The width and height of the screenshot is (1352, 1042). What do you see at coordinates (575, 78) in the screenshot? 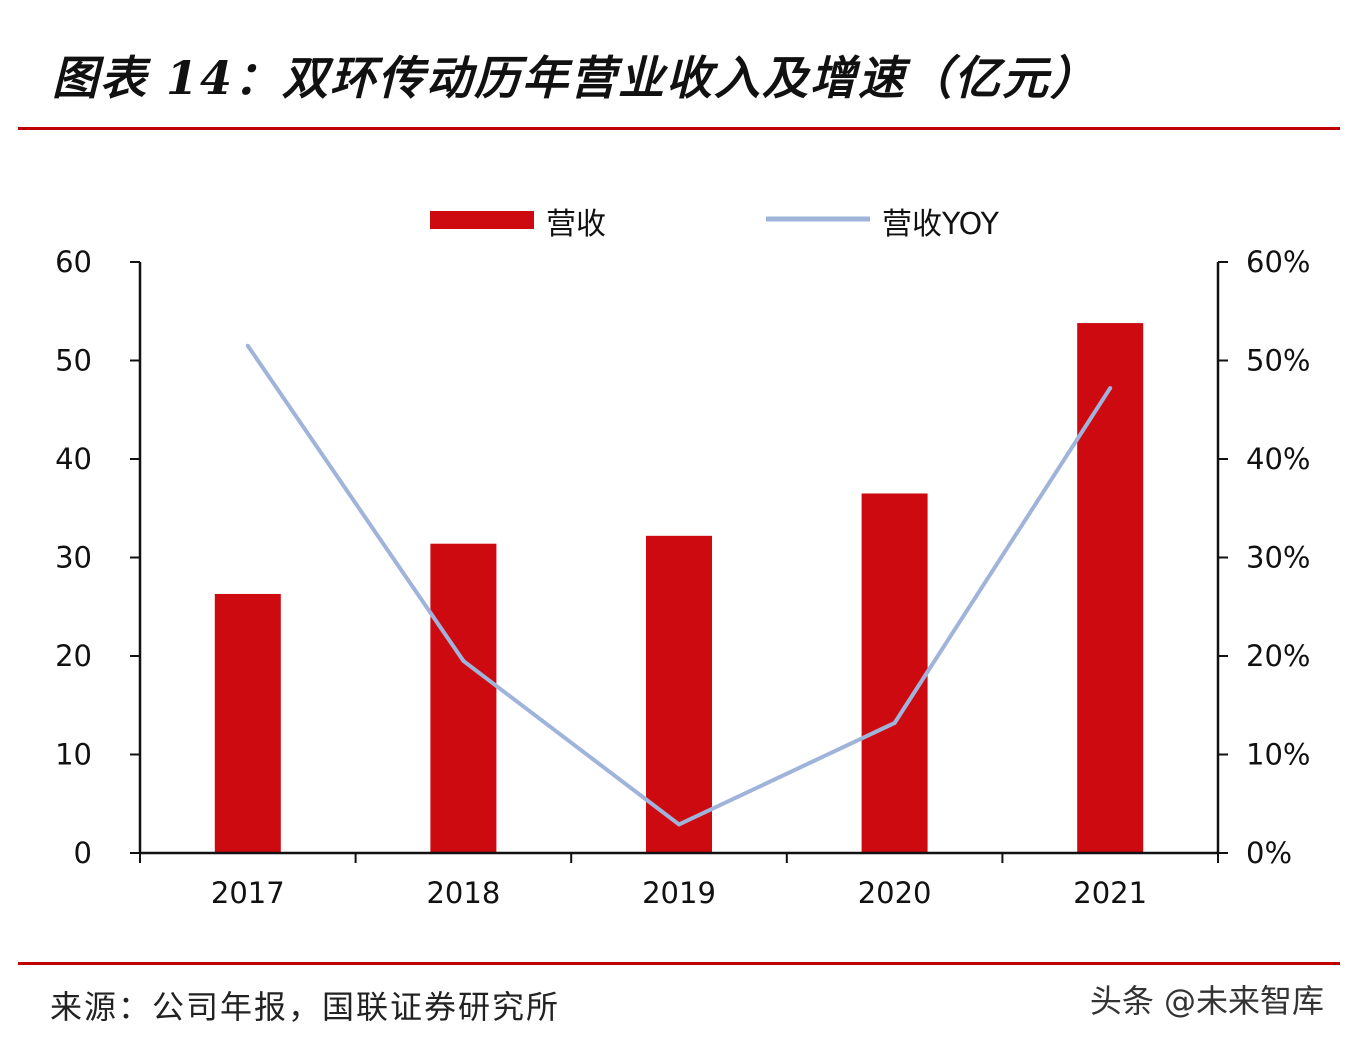
I see `page-title: 图表 14：双环传动历年营业收入及增速（亿元）` at bounding box center [575, 78].